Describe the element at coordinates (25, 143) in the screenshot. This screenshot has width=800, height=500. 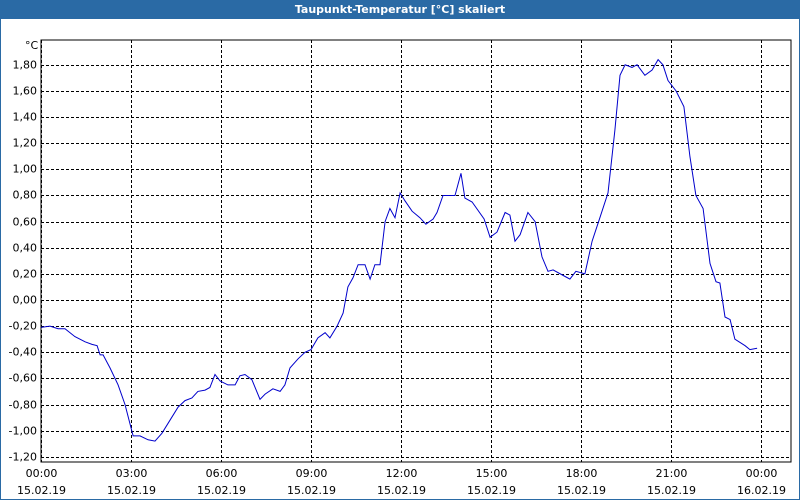
I see `y-tick-label: 1,20` at that location.